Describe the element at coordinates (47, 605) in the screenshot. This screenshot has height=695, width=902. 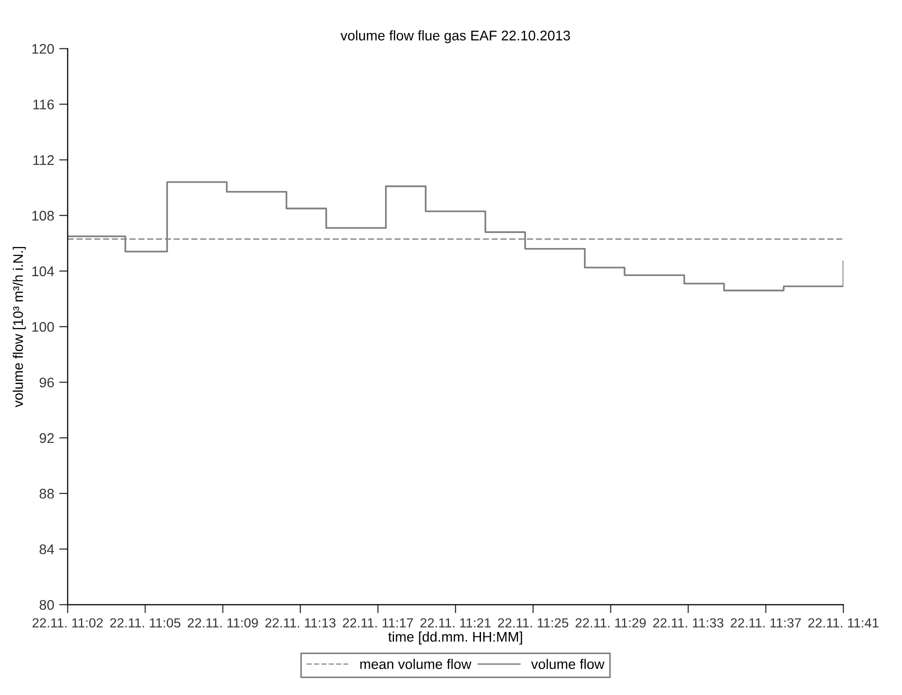
I see `y-tick-label: 80` at that location.